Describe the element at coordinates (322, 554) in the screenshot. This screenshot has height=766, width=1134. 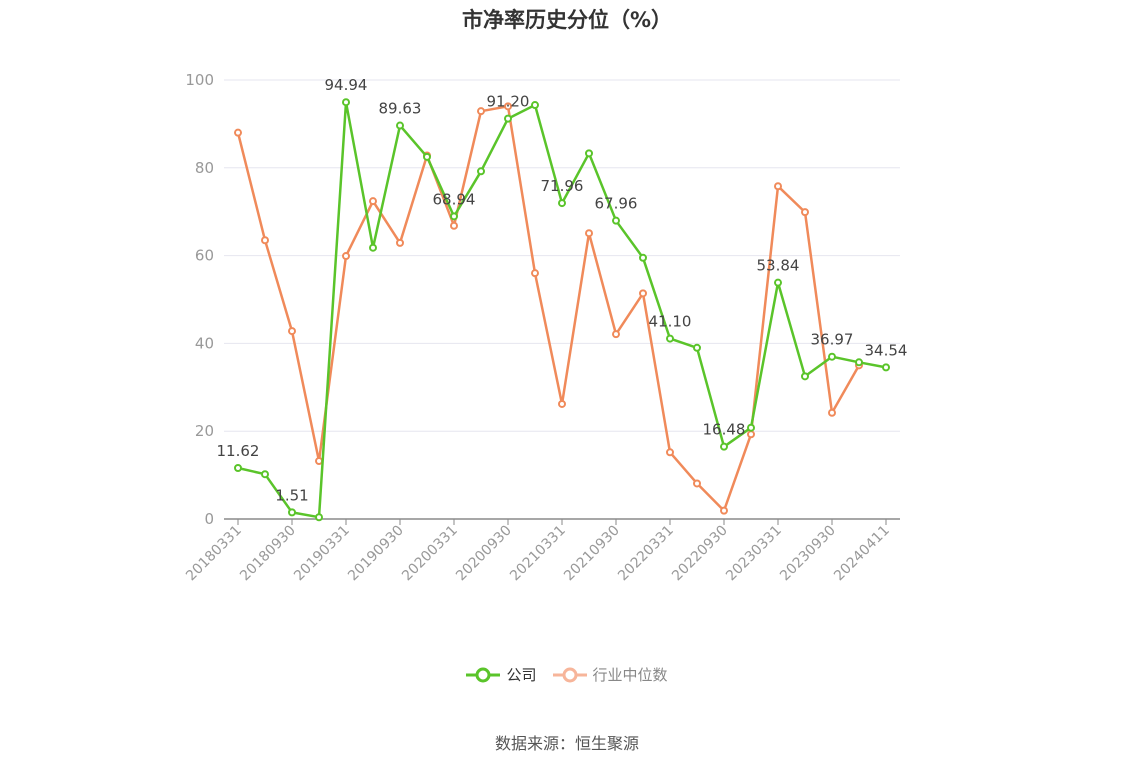
I see `x-tick-label-20190331: 20190331` at that location.